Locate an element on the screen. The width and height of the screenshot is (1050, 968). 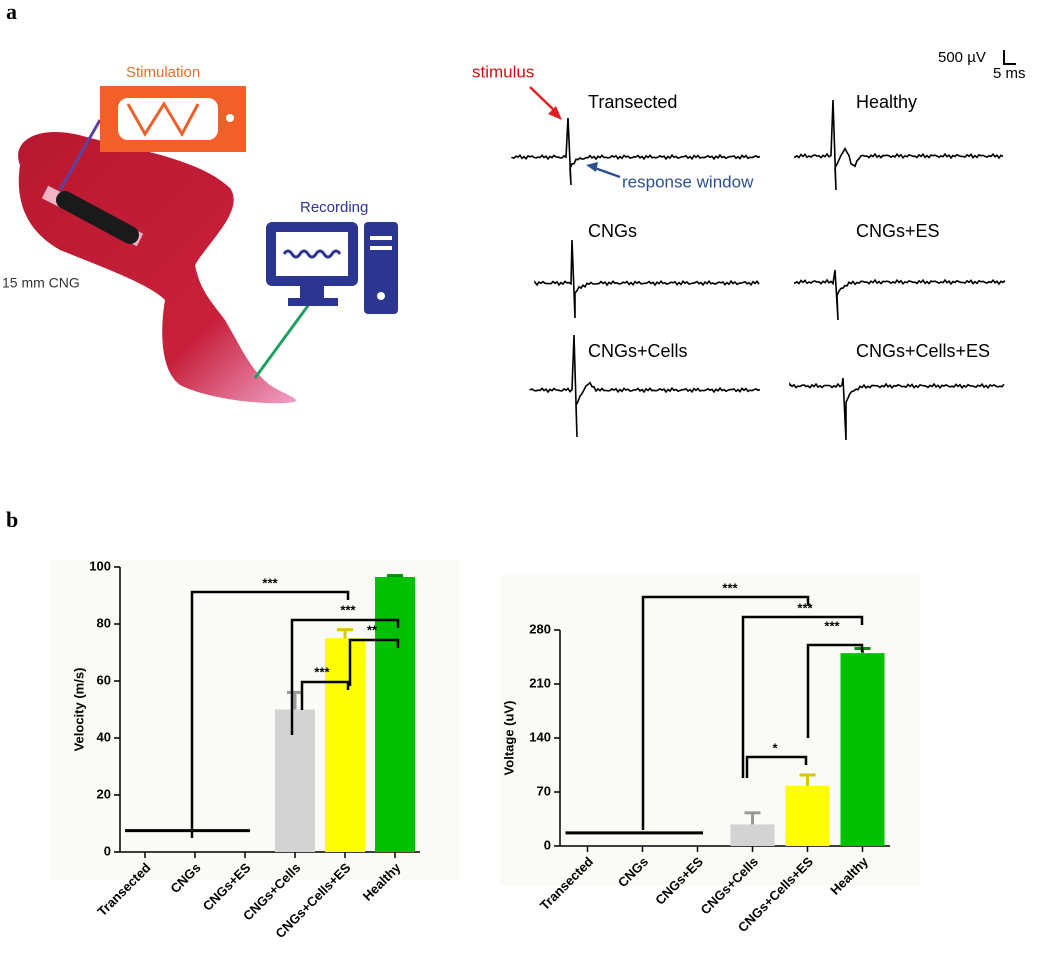
trace-title: CNGs+ES is located at coordinates (898, 231).